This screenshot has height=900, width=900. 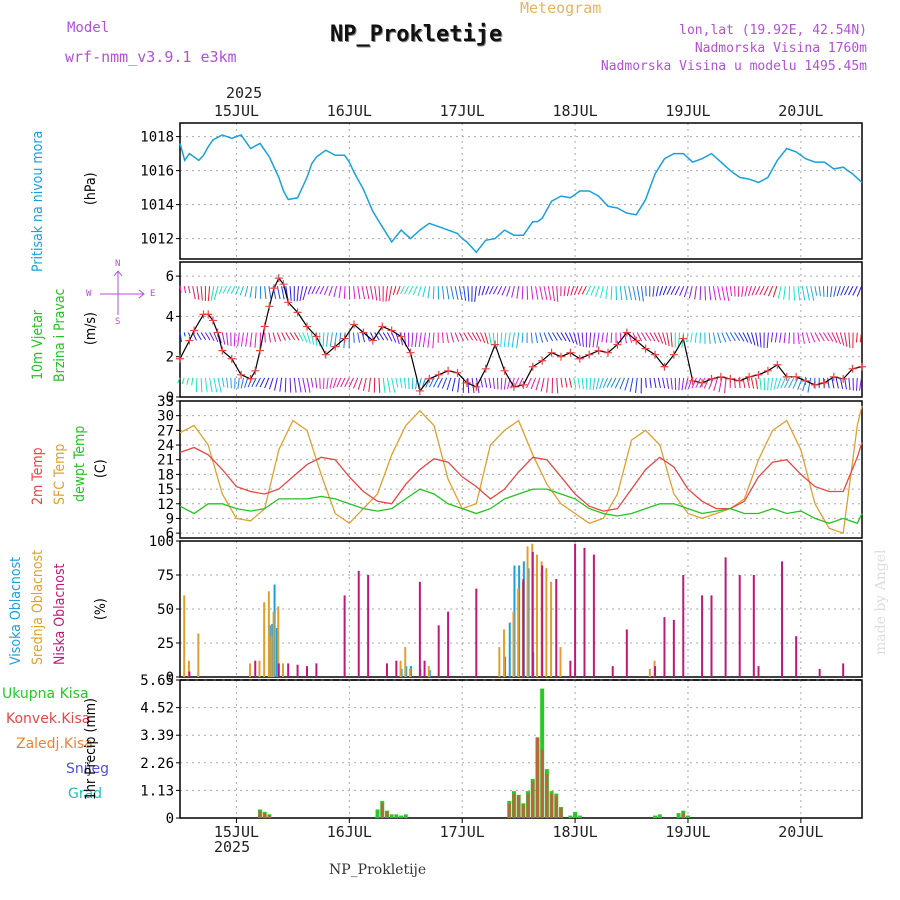 What do you see at coordinates (165, 417) in the screenshot?
I see `y-tick-label: 30` at bounding box center [165, 417].